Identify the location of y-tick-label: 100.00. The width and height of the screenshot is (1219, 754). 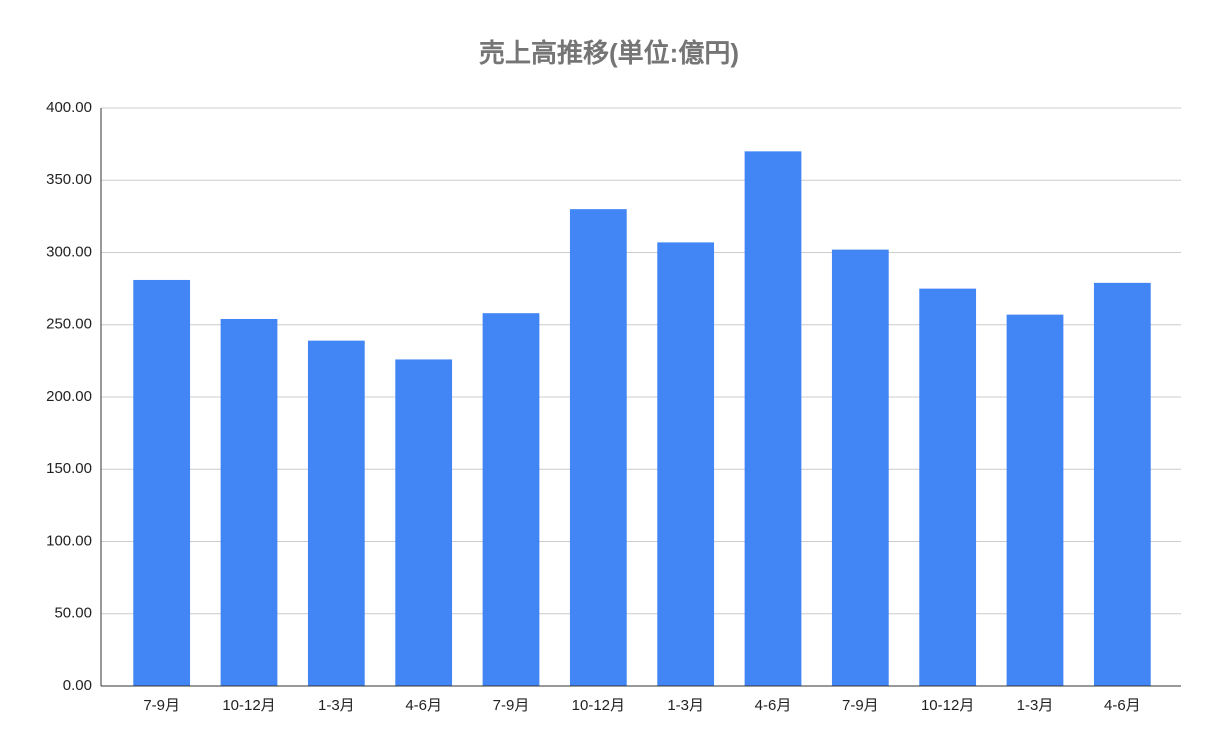
(69, 540).